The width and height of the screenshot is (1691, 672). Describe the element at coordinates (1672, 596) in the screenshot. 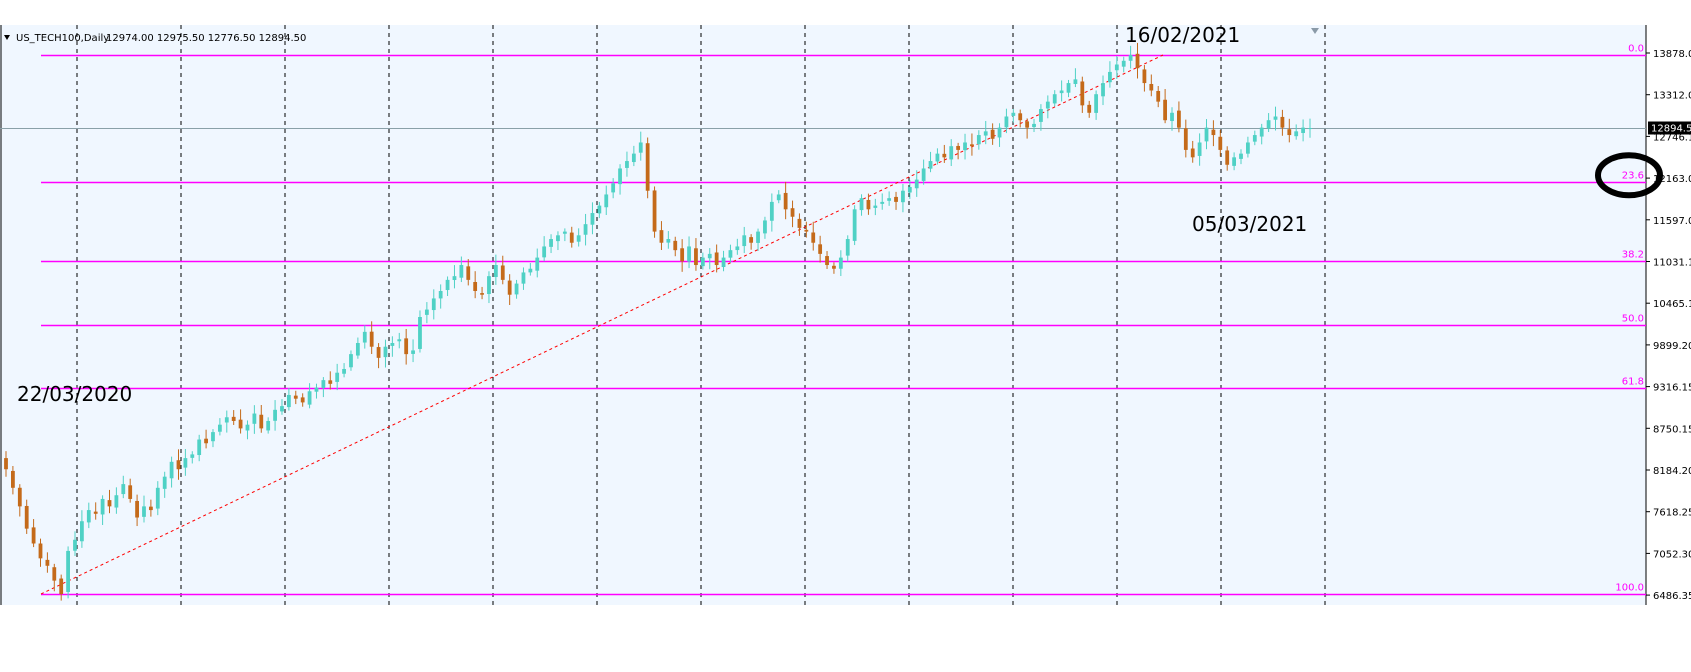

I see `price-tick-label: 6486.35` at that location.